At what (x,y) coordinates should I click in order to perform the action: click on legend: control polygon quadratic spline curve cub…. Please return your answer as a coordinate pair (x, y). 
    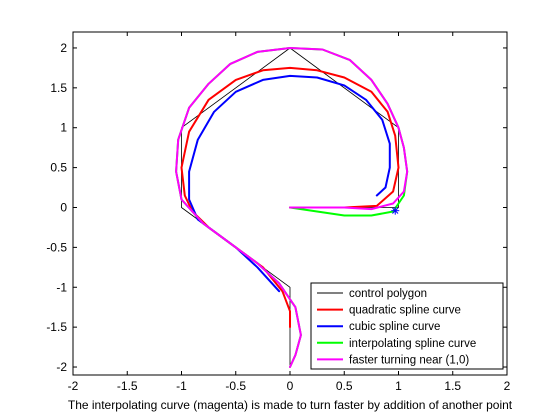
    Looking at the image, I should click on (407, 326).